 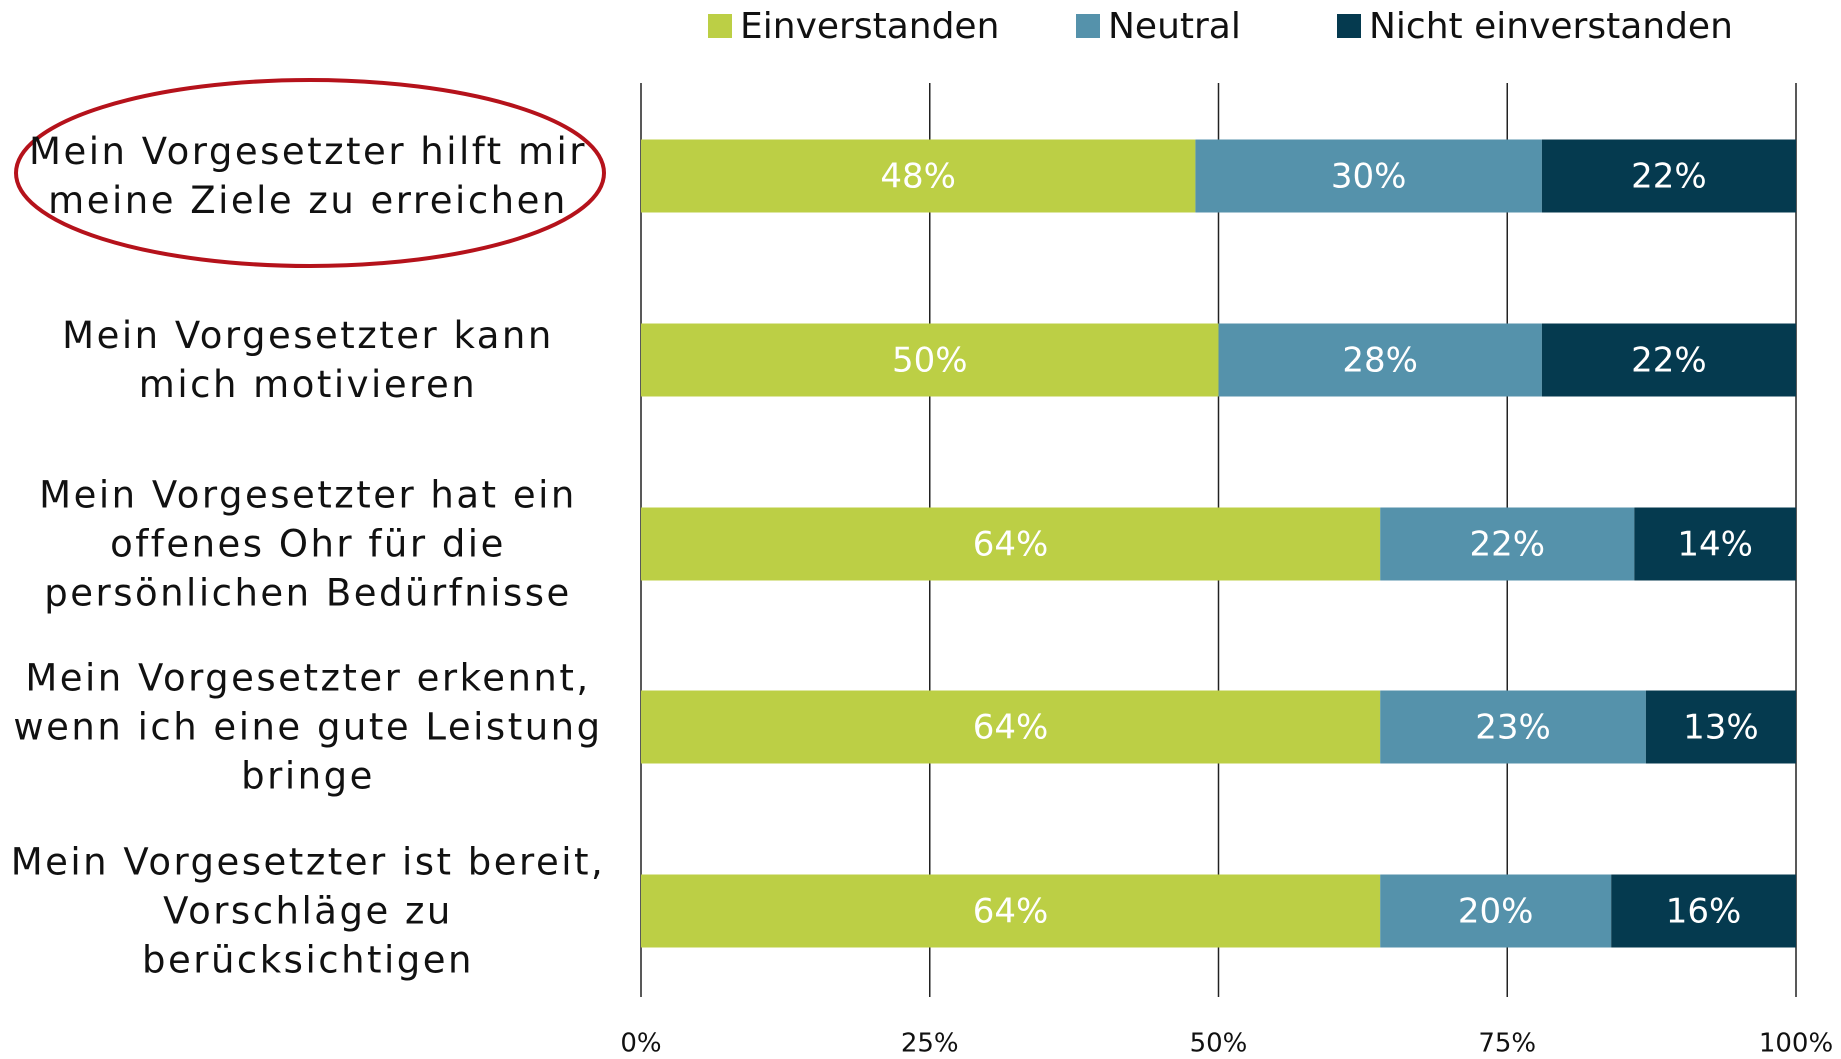 What do you see at coordinates (1507, 1044) in the screenshot?
I see `x-tick-label: 75%` at bounding box center [1507, 1044].